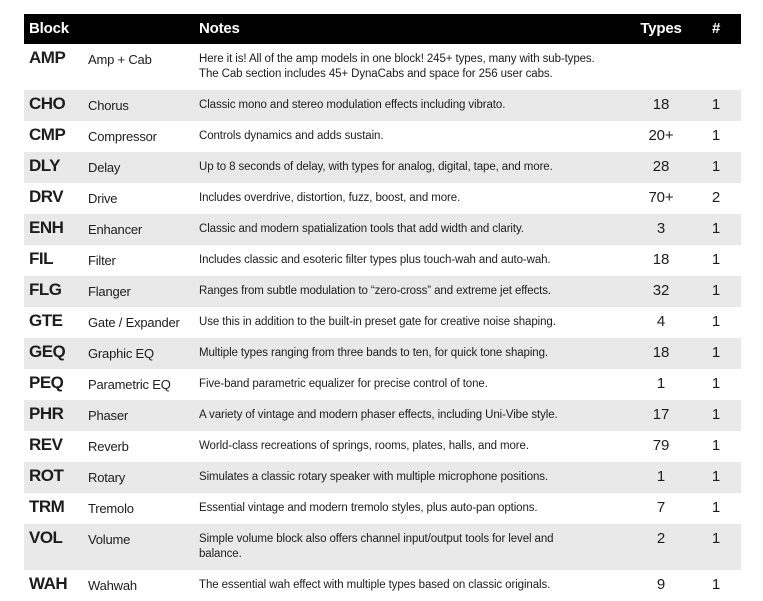  What do you see at coordinates (112, 585) in the screenshot?
I see `cell-block-name: Wahwah` at bounding box center [112, 585].